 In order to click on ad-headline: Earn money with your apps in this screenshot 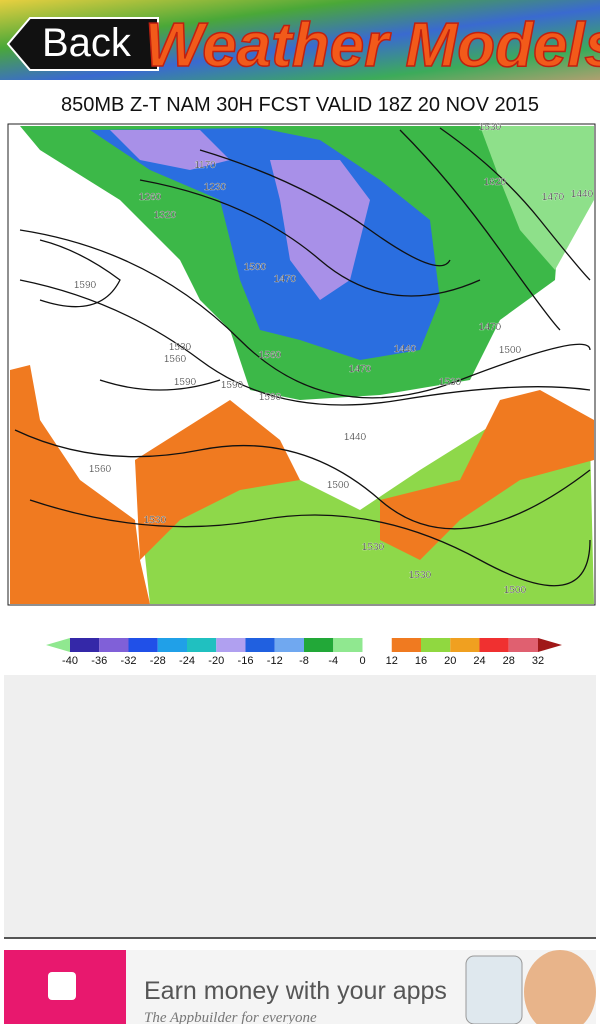, I will do `click(295, 991)`.